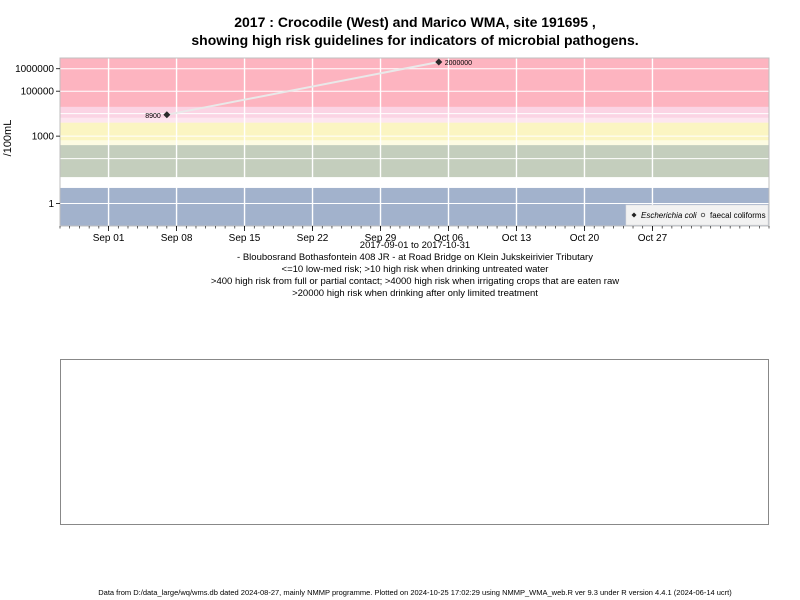 This screenshot has width=800, height=600. What do you see at coordinates (634, 215) in the screenshot?
I see `legend-marker-e-coli` at bounding box center [634, 215].